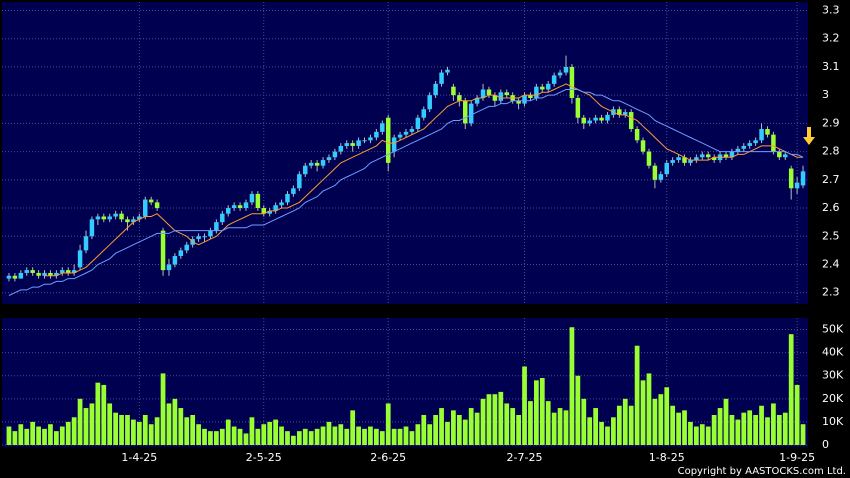 The width and height of the screenshot is (850, 478). What do you see at coordinates (833, 375) in the screenshot?
I see `y-tick-label: 30K` at bounding box center [833, 375].